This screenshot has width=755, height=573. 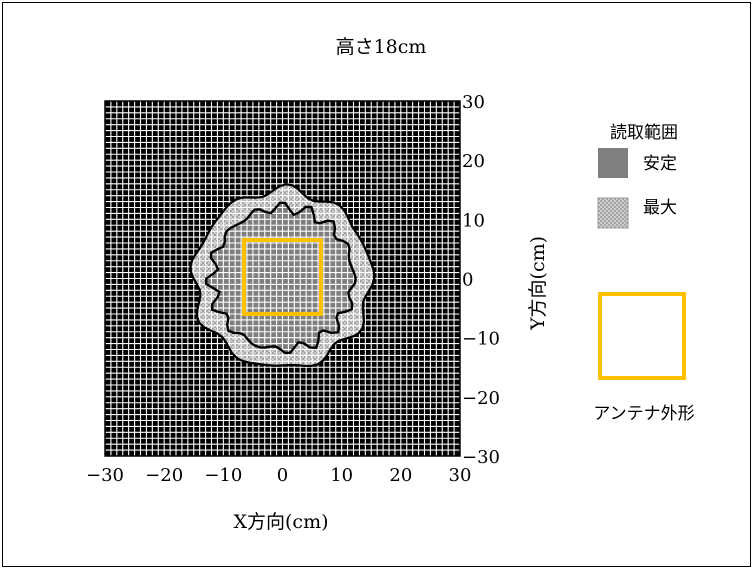 I want to click on legend-antenna-box, so click(x=642, y=336).